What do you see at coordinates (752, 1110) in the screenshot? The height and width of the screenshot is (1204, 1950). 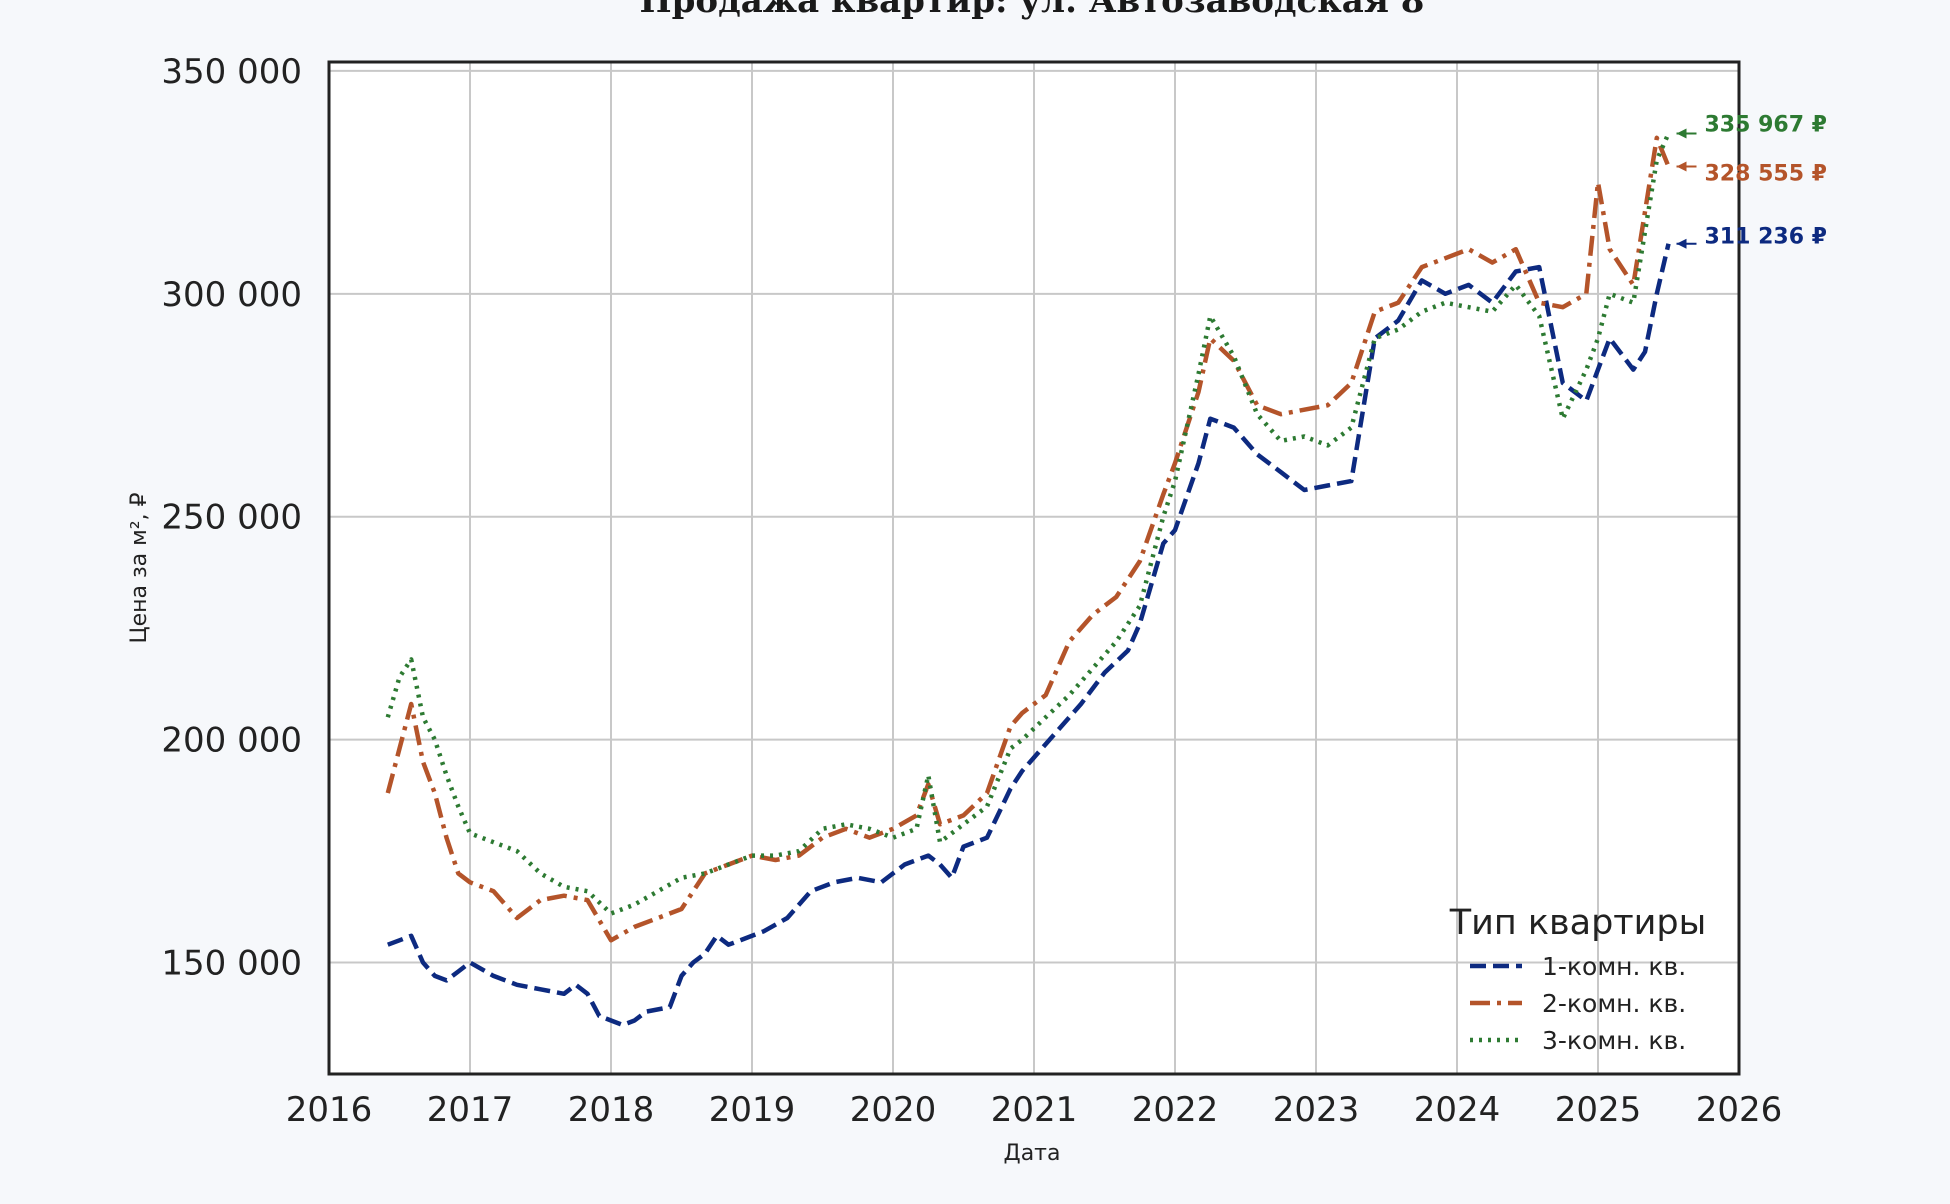 I see `x-tick-label: 2019` at bounding box center [752, 1110].